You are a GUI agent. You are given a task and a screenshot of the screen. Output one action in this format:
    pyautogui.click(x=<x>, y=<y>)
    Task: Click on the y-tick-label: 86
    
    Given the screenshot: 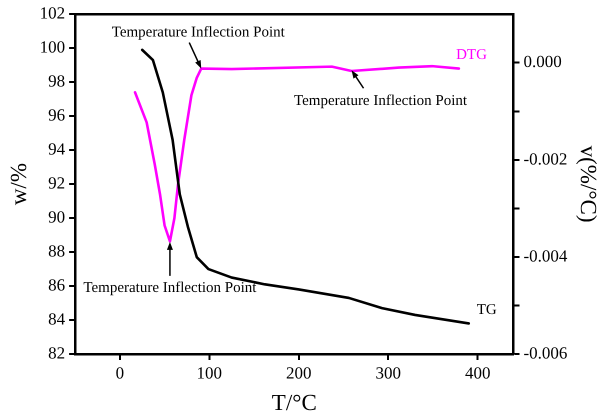 What is the action you would take?
    pyautogui.click(x=57, y=285)
    